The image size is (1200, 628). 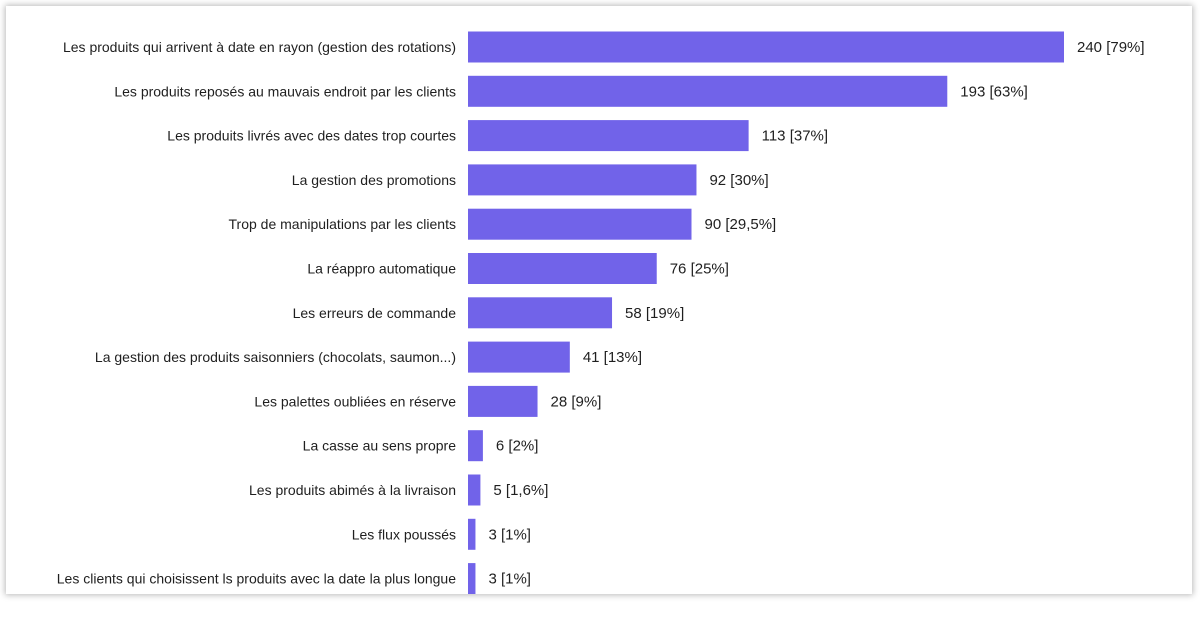 I want to click on category-label: La réappro automatique, so click(x=381, y=269).